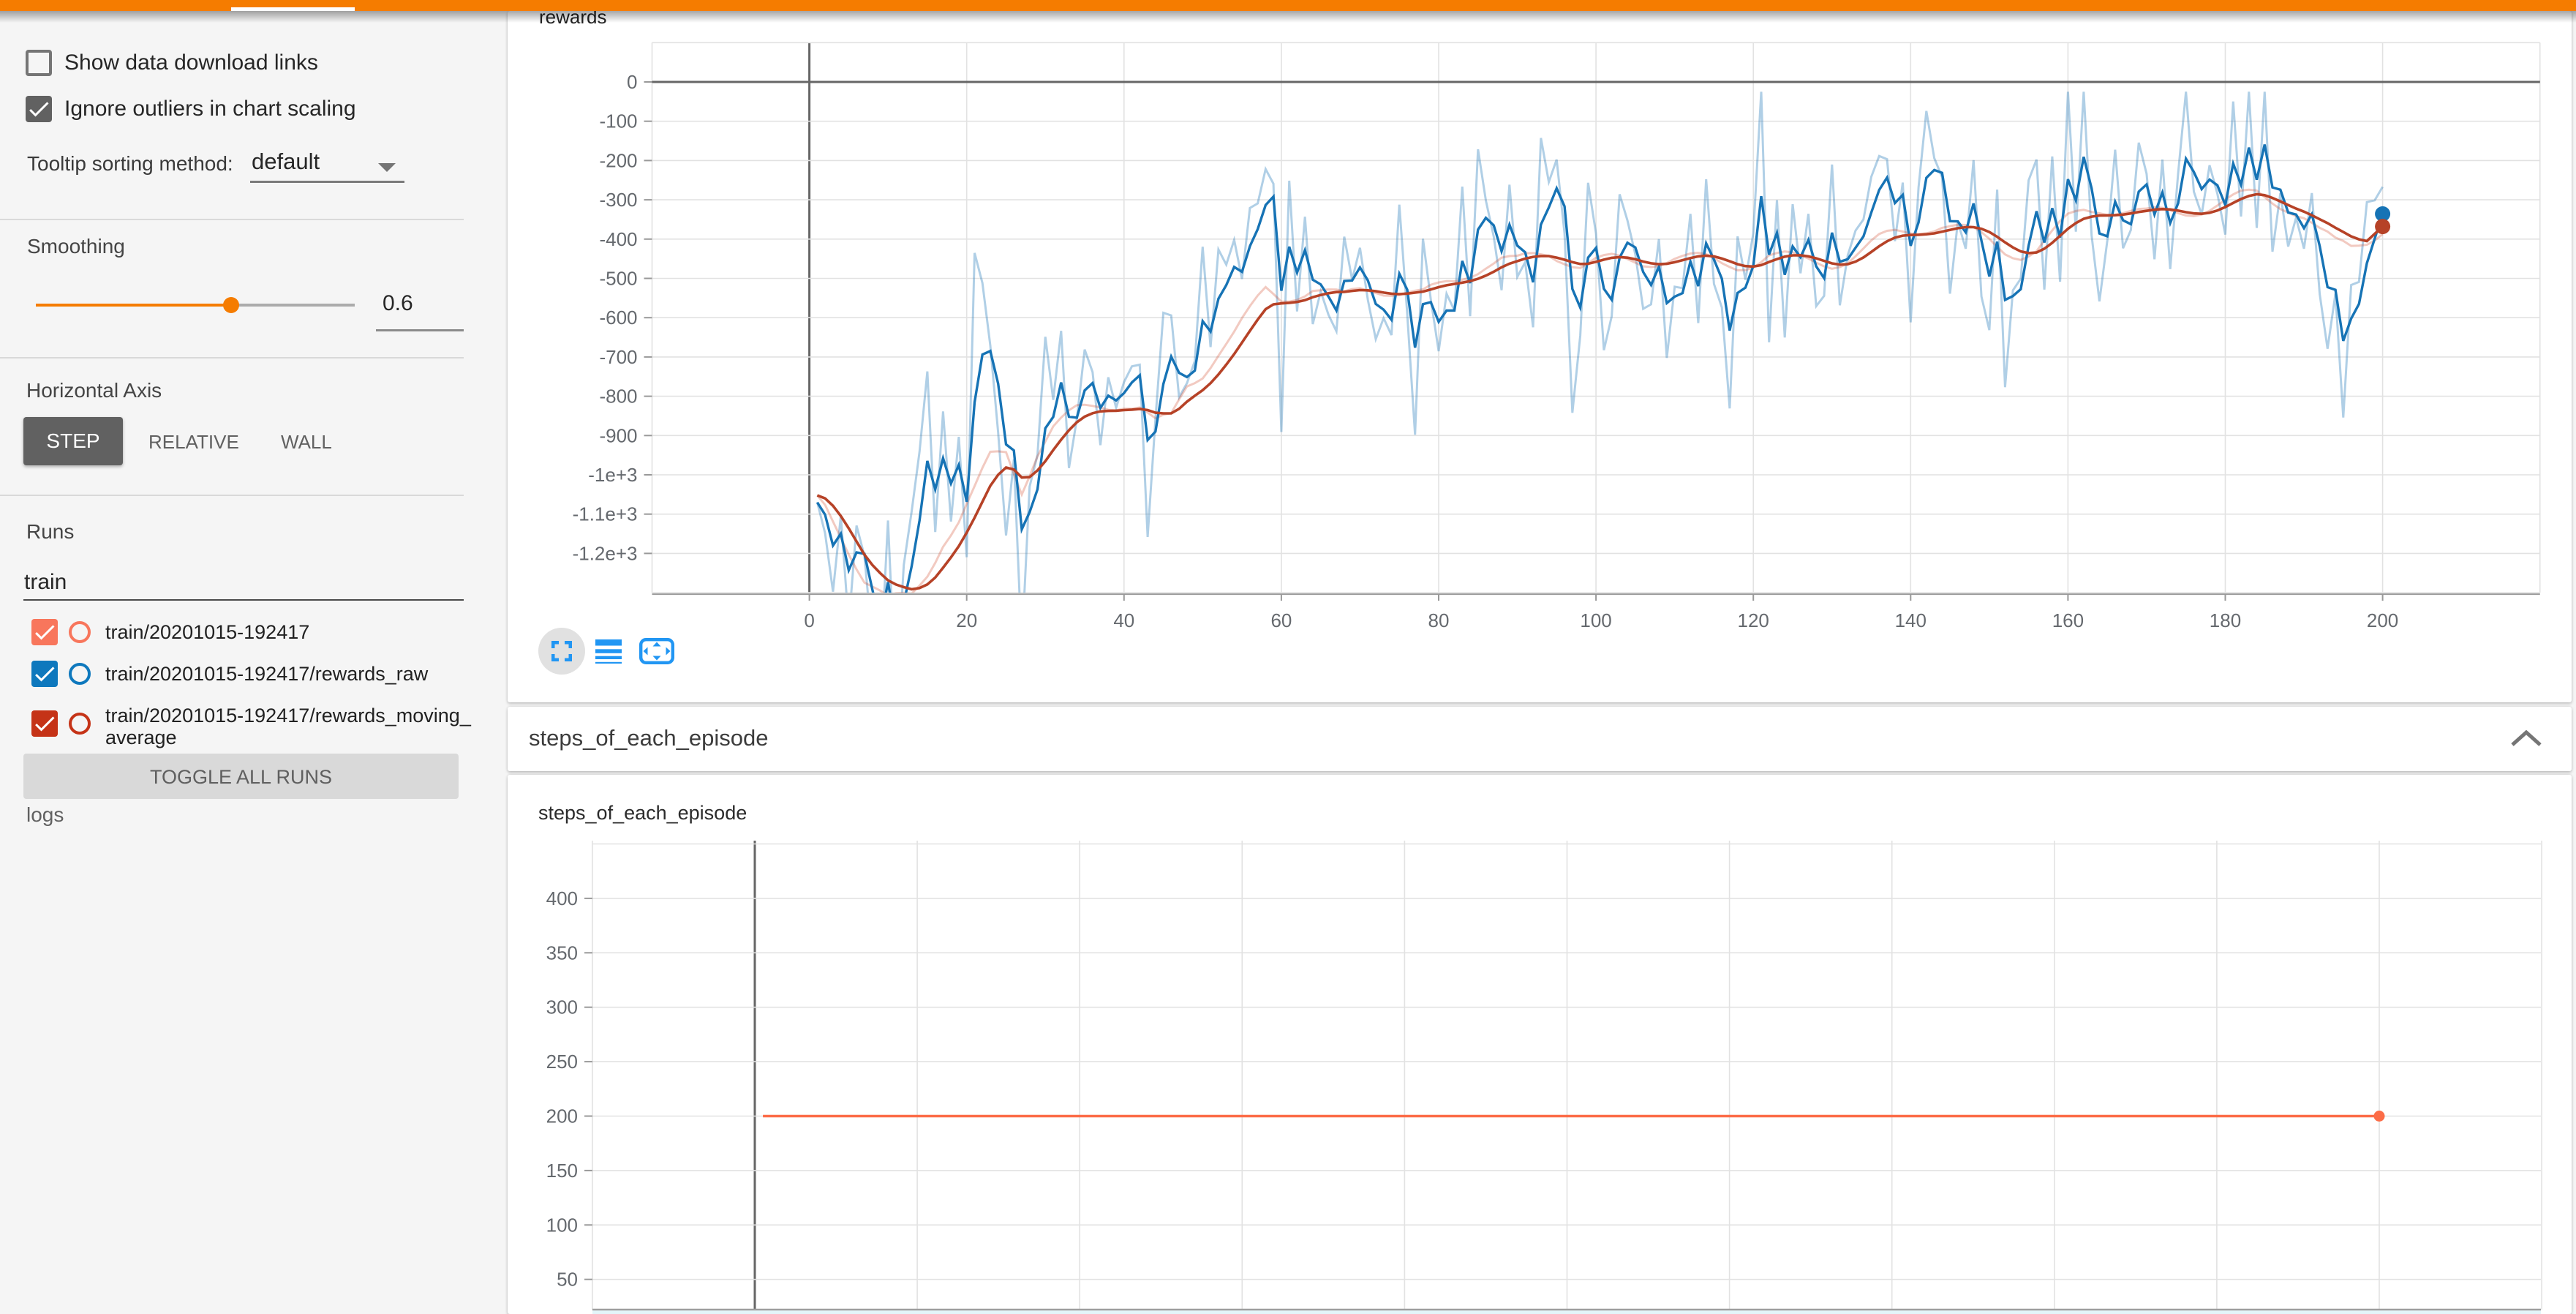  What do you see at coordinates (562, 1171) in the screenshot?
I see `svg-text: 150` at bounding box center [562, 1171].